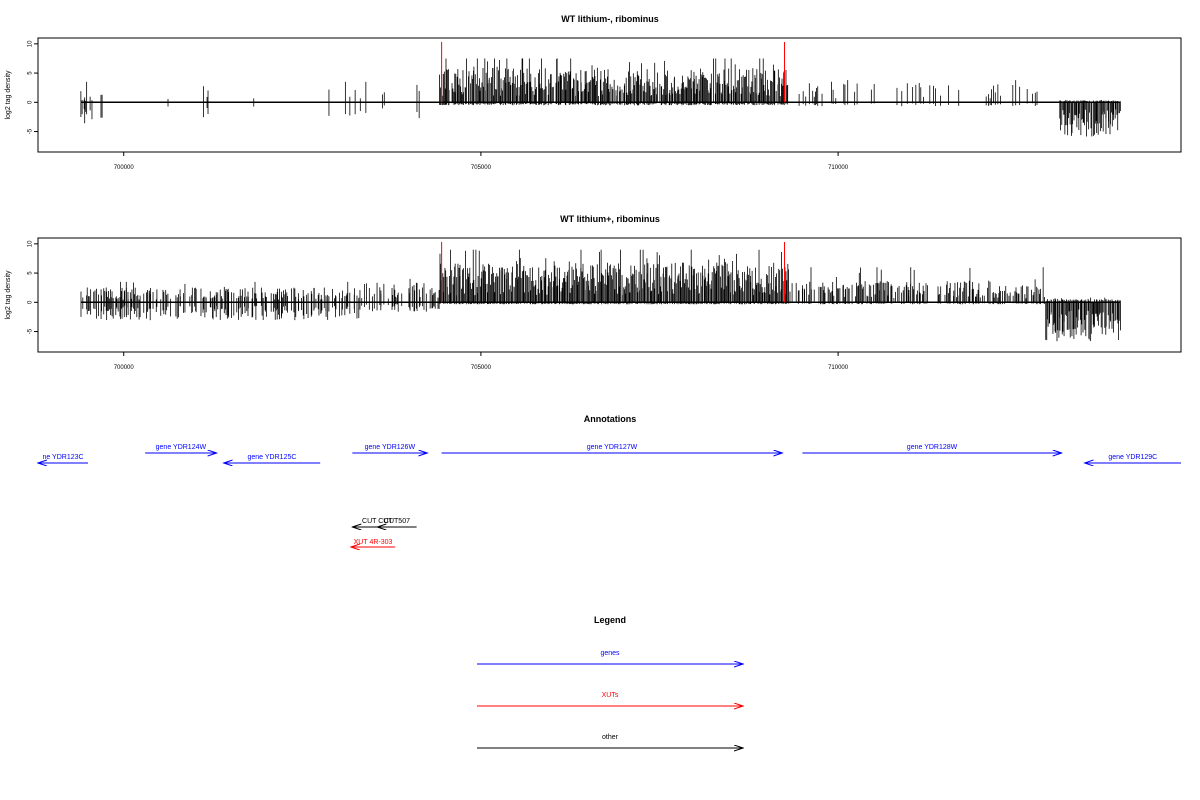  I want to click on gene-label: gene YDR125C, so click(272, 457).